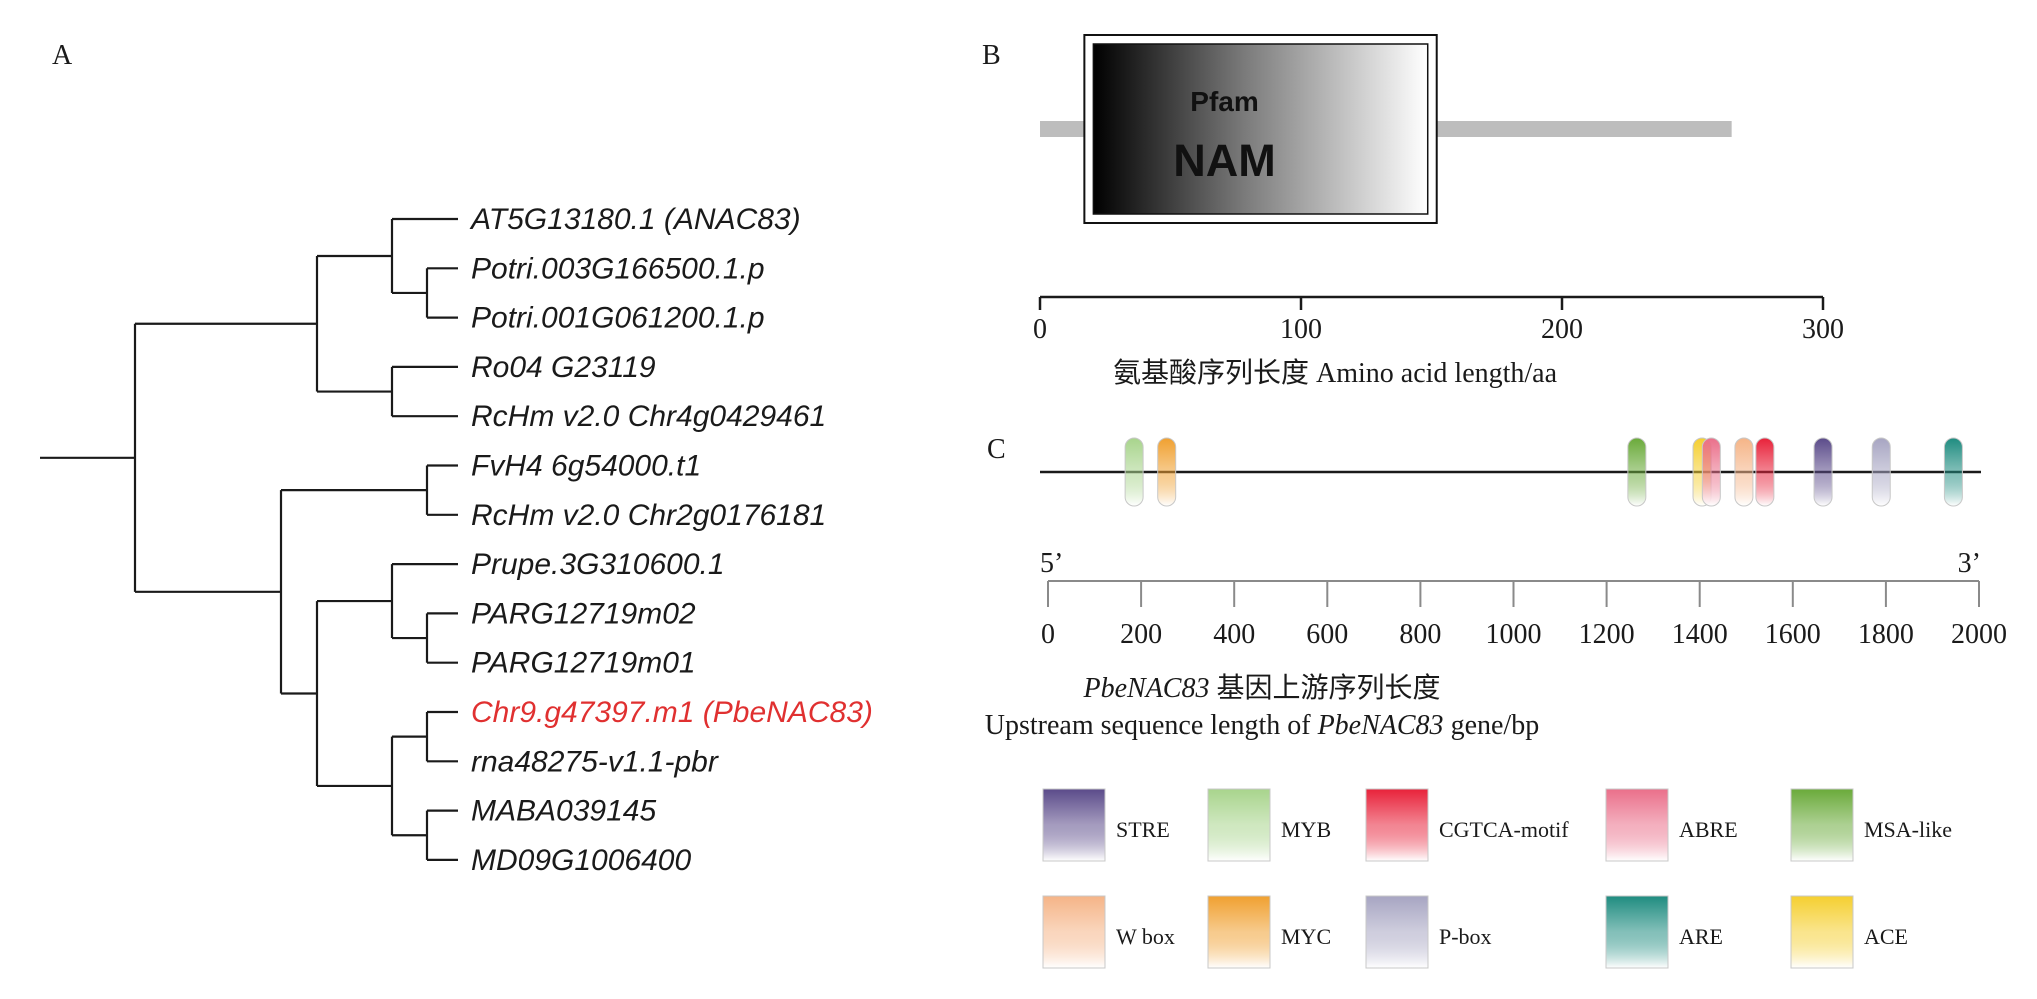 The image size is (2037, 999). Describe the element at coordinates (1074, 932) in the screenshot. I see `legend-swatch-w-box` at that location.